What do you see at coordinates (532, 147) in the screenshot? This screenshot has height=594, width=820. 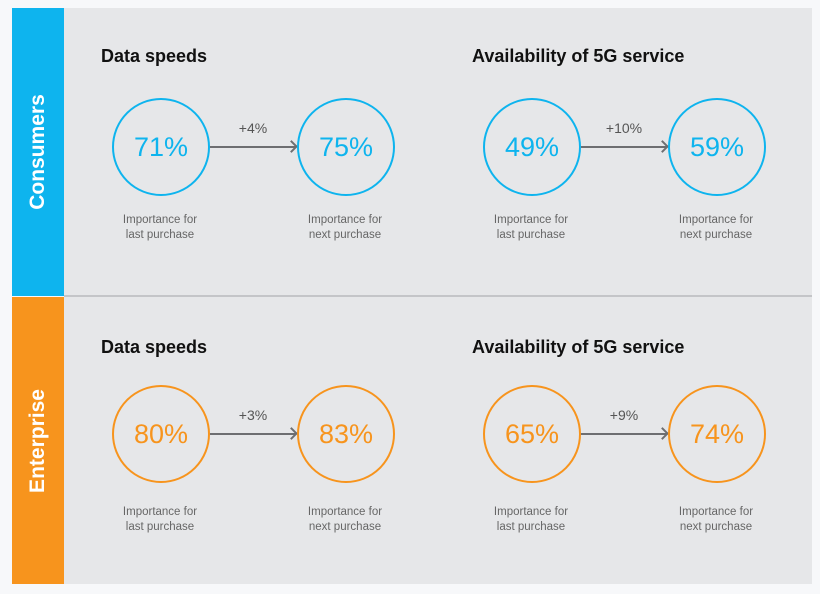 I see `last-purchase-circle: 49%` at bounding box center [532, 147].